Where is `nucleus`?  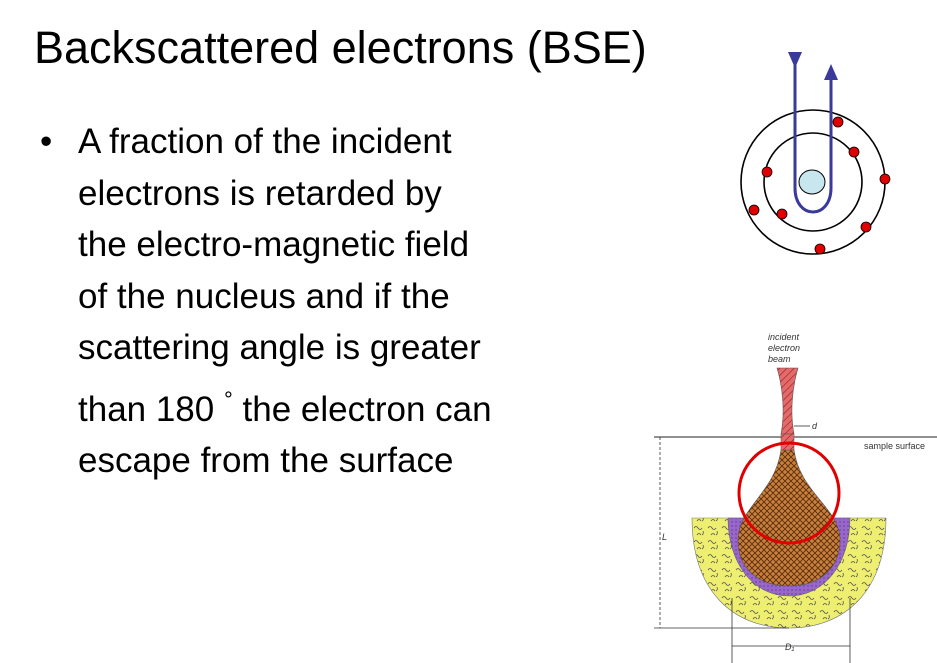
nucleus is located at coordinates (812, 182).